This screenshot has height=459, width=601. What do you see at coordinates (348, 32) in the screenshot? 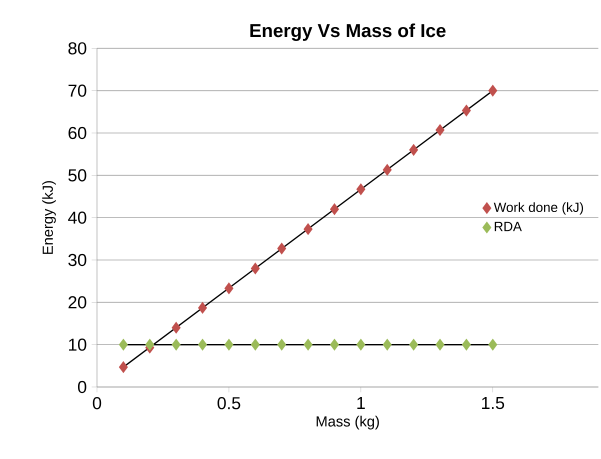
I see `chart-title: Energy Vs Mass of Ice` at bounding box center [348, 32].